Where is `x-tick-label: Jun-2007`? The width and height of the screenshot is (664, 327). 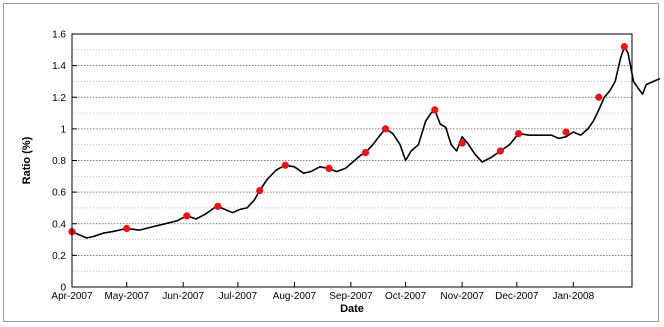
x-tick-label: Jun-2007 is located at coordinates (183, 296).